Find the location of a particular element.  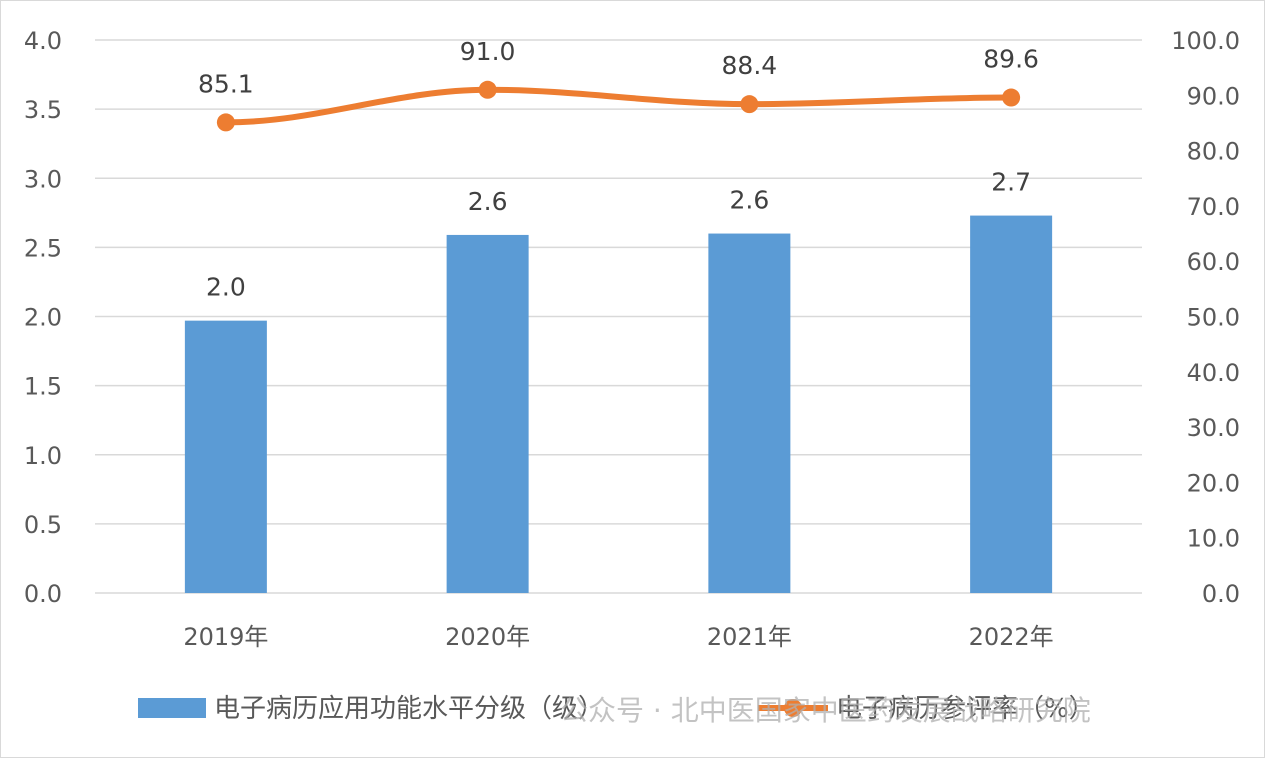

watermark: 公众号 · 北中医国家中医药发展战略研究院 is located at coordinates (825, 710).